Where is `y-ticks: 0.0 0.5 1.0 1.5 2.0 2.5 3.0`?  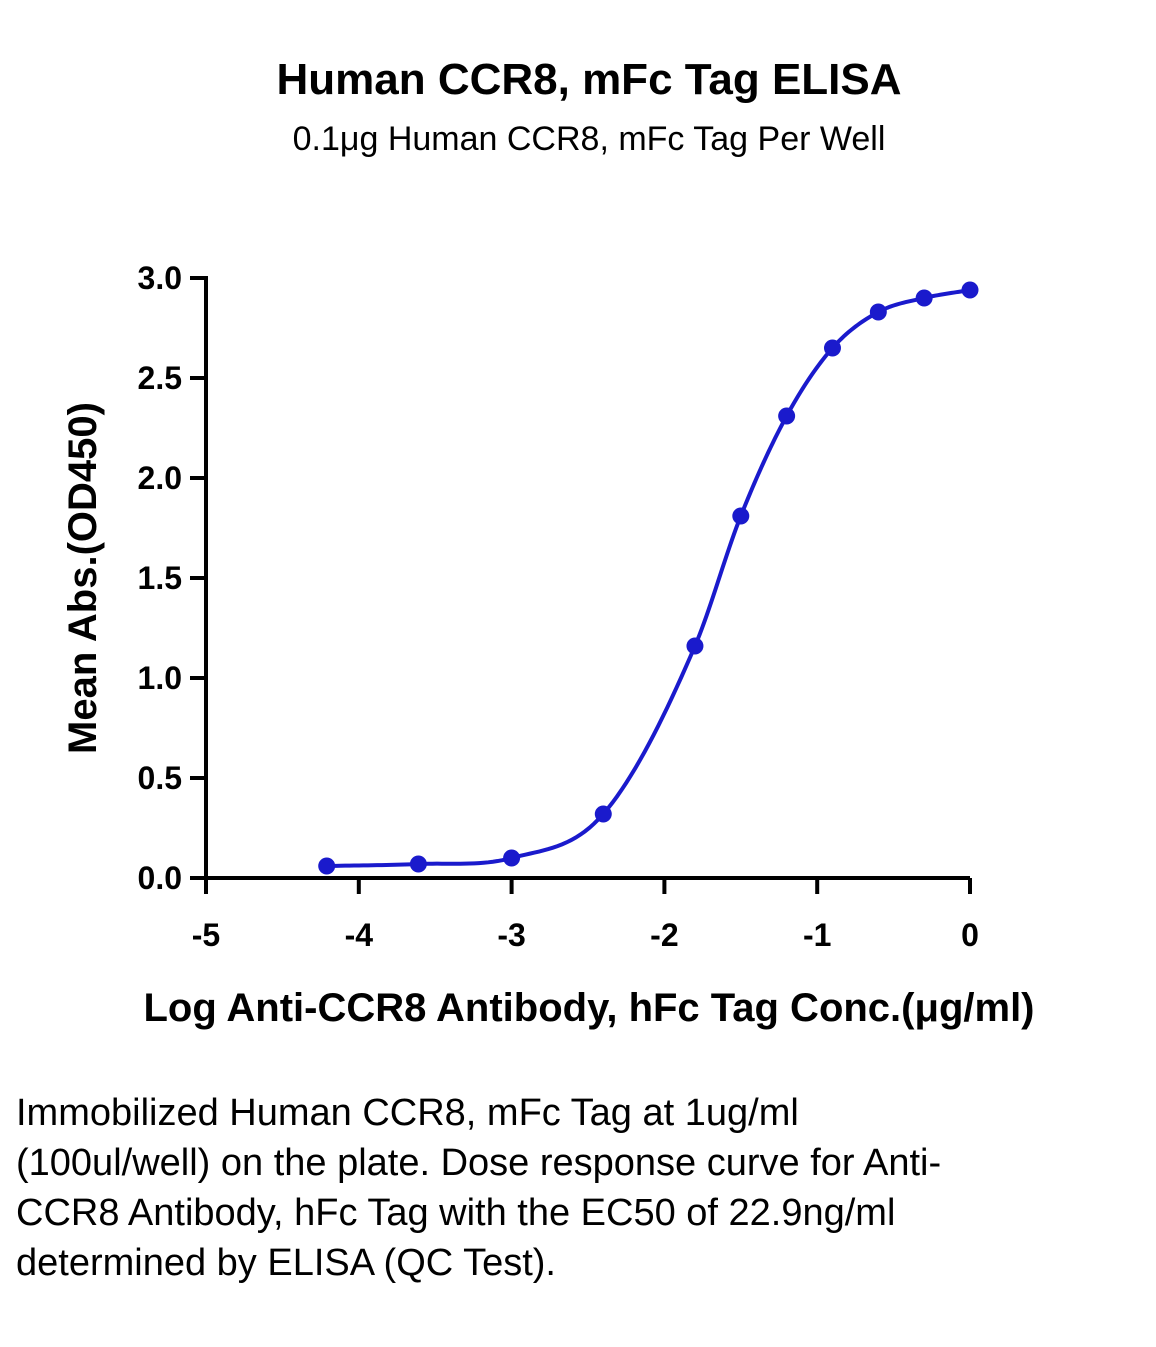
y-ticks: 0.0 0.5 1.0 1.5 2.0 2.5 3.0 is located at coordinates (172, 578).